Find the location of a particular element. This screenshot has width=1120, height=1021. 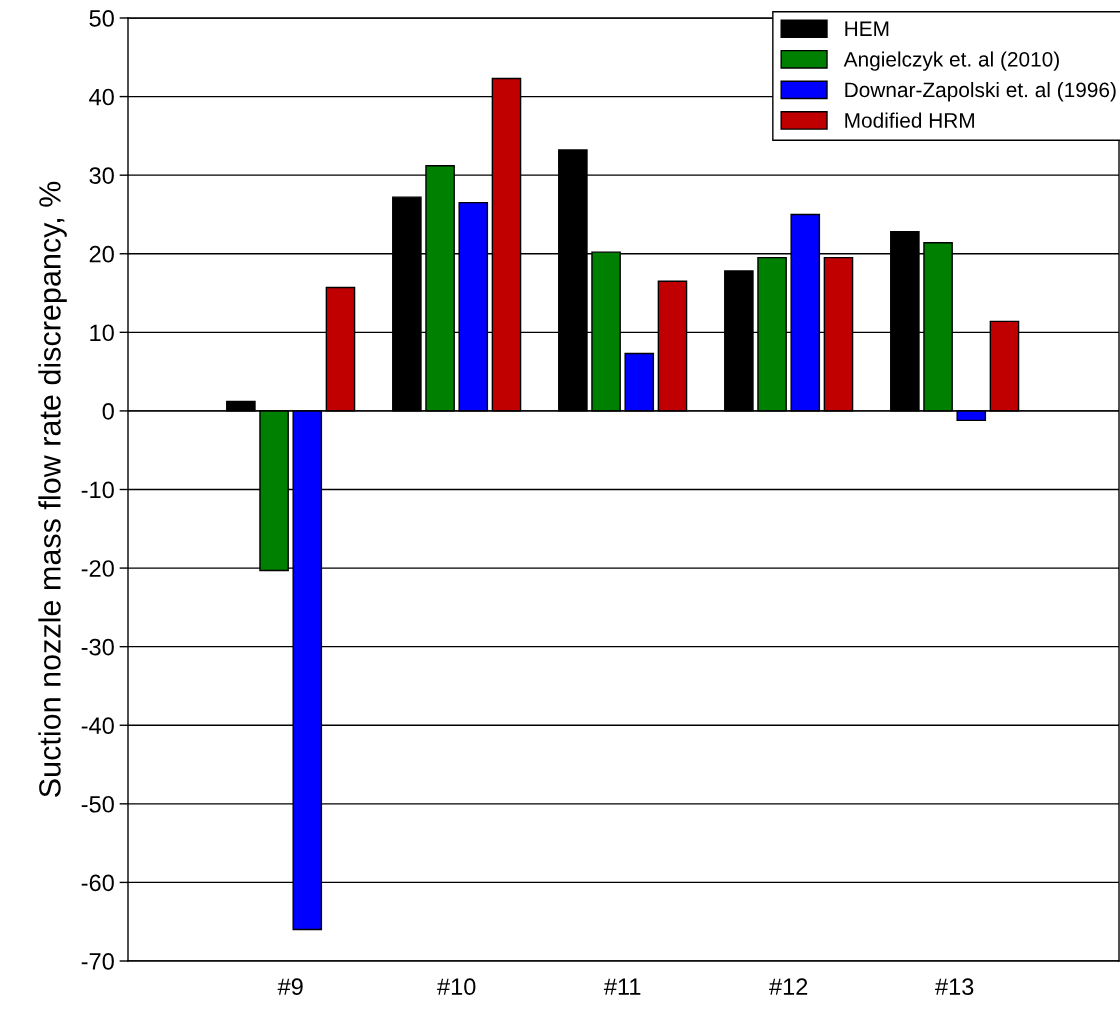

x-tick-label: #12 is located at coordinates (788, 986).